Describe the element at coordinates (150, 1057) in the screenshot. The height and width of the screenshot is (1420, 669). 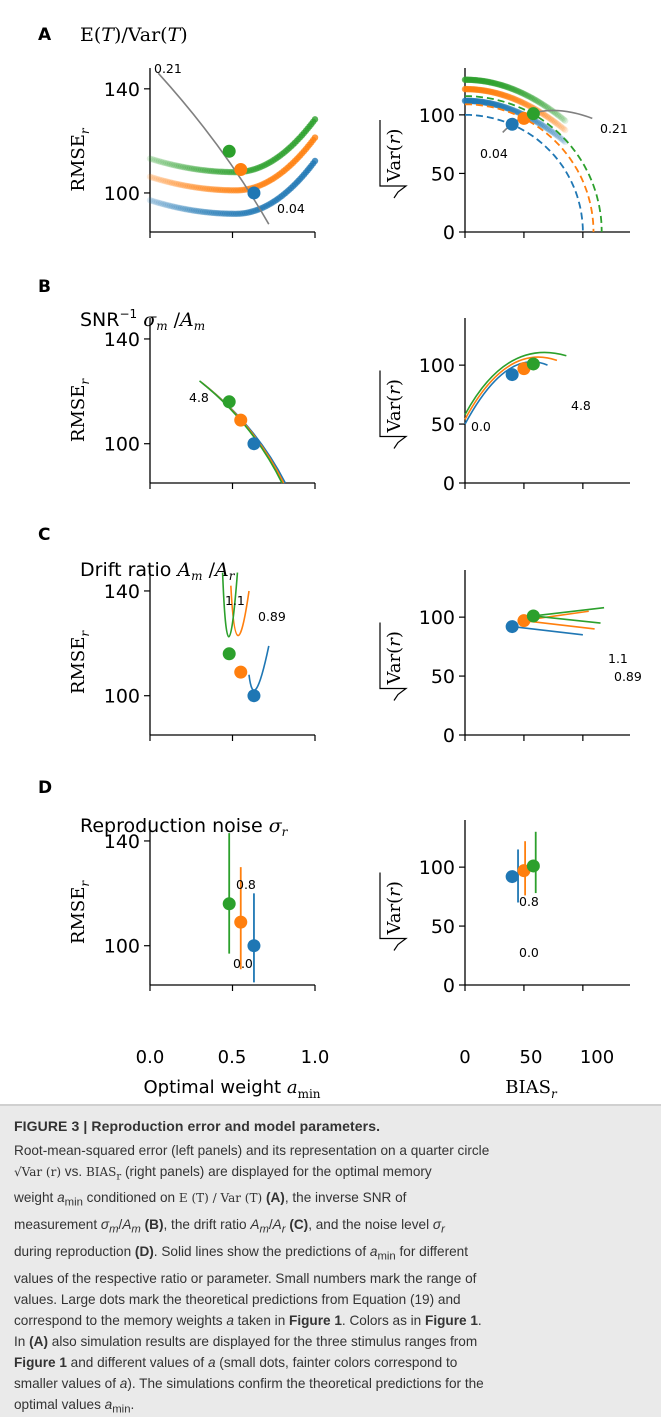
I see `left-xtick-0: 0.0` at that location.